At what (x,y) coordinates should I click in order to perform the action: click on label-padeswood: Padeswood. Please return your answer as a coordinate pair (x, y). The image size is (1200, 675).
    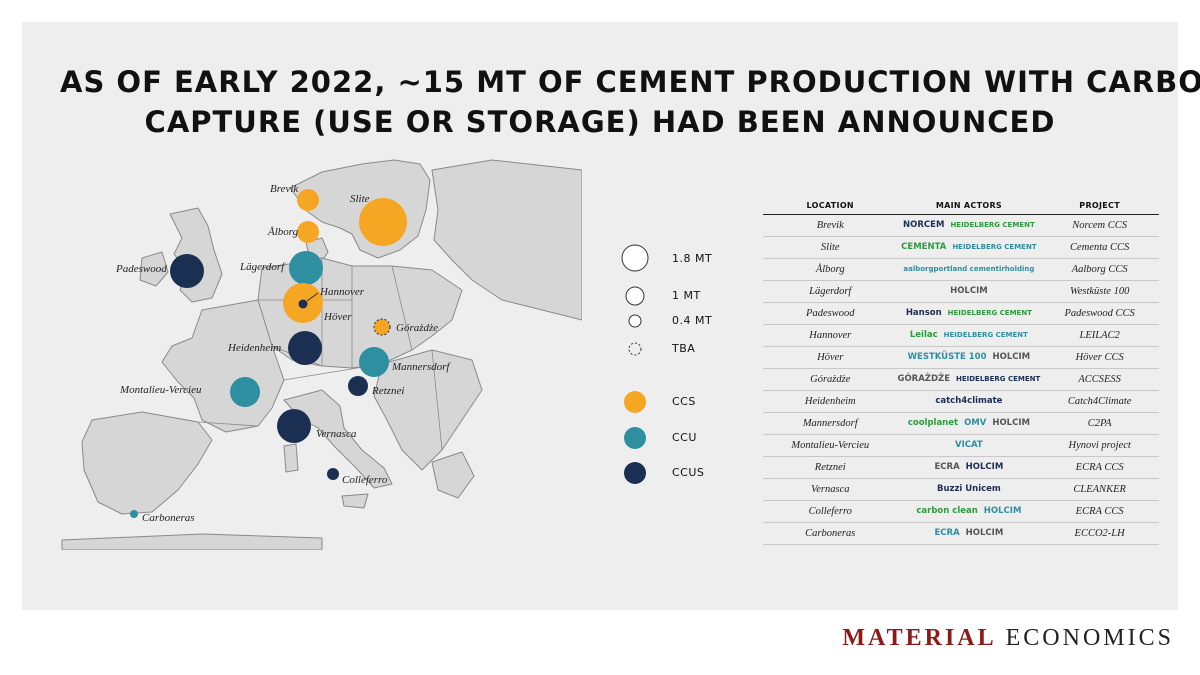
    Looking at the image, I should click on (141, 269).